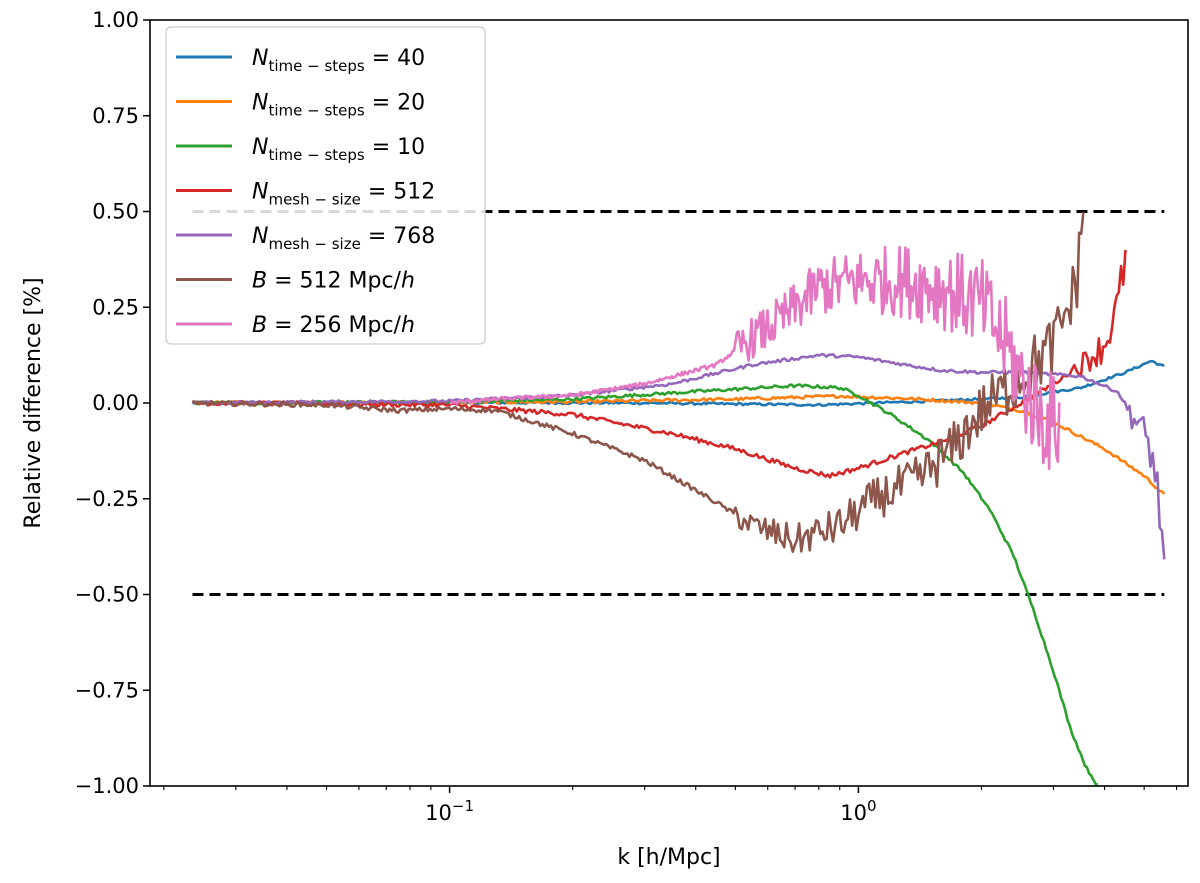 This screenshot has width=1200, height=883. I want to click on legend-label: Nmesh − size = 512, so click(343, 194).